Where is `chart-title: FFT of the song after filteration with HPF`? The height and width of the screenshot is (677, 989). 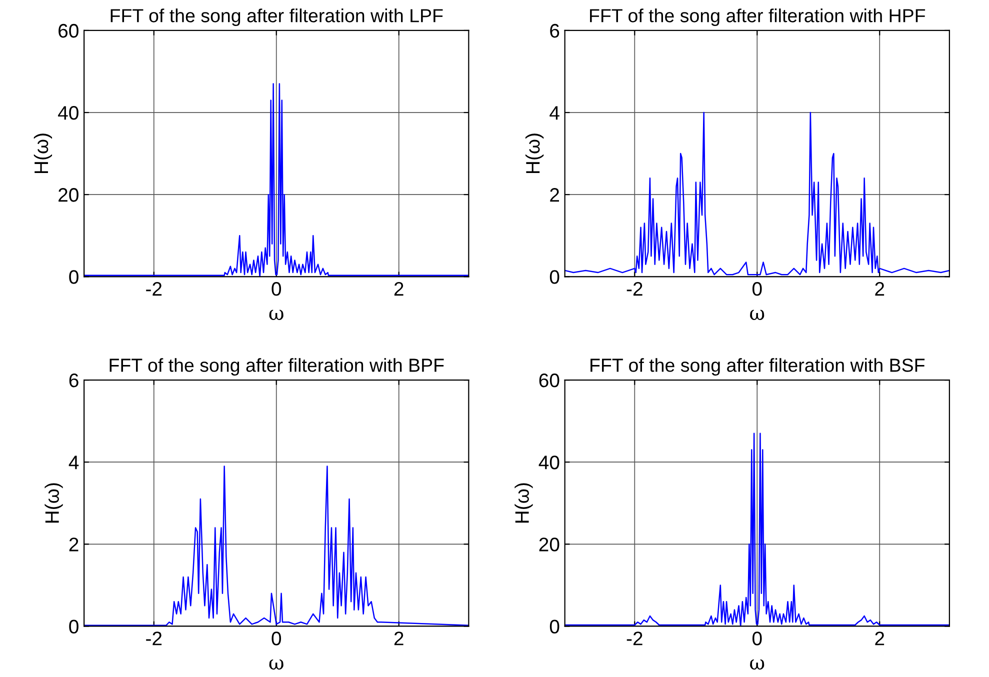 chart-title: FFT of the song after filteration with HPF is located at coordinates (758, 17).